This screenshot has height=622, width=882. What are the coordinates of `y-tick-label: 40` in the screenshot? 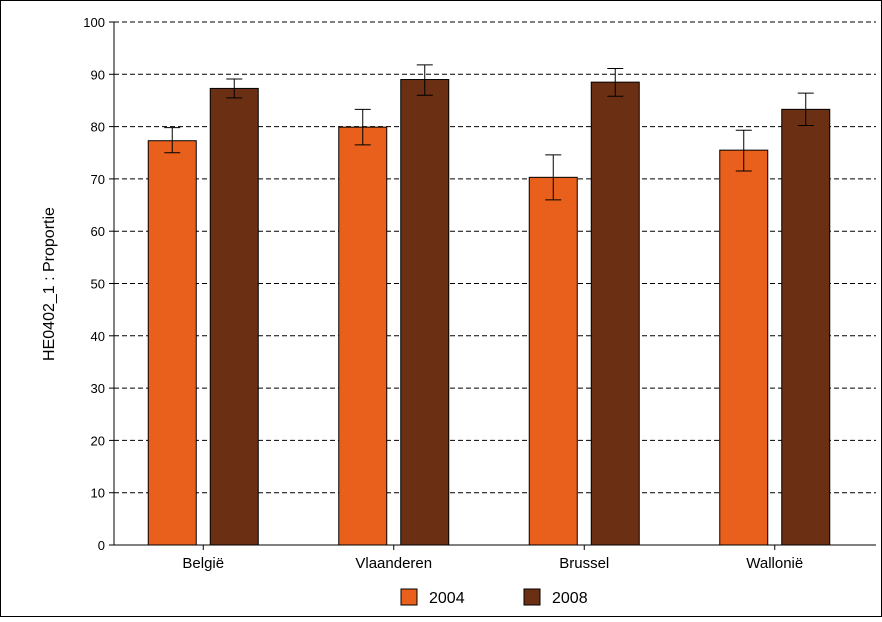 It's located at (98, 336).